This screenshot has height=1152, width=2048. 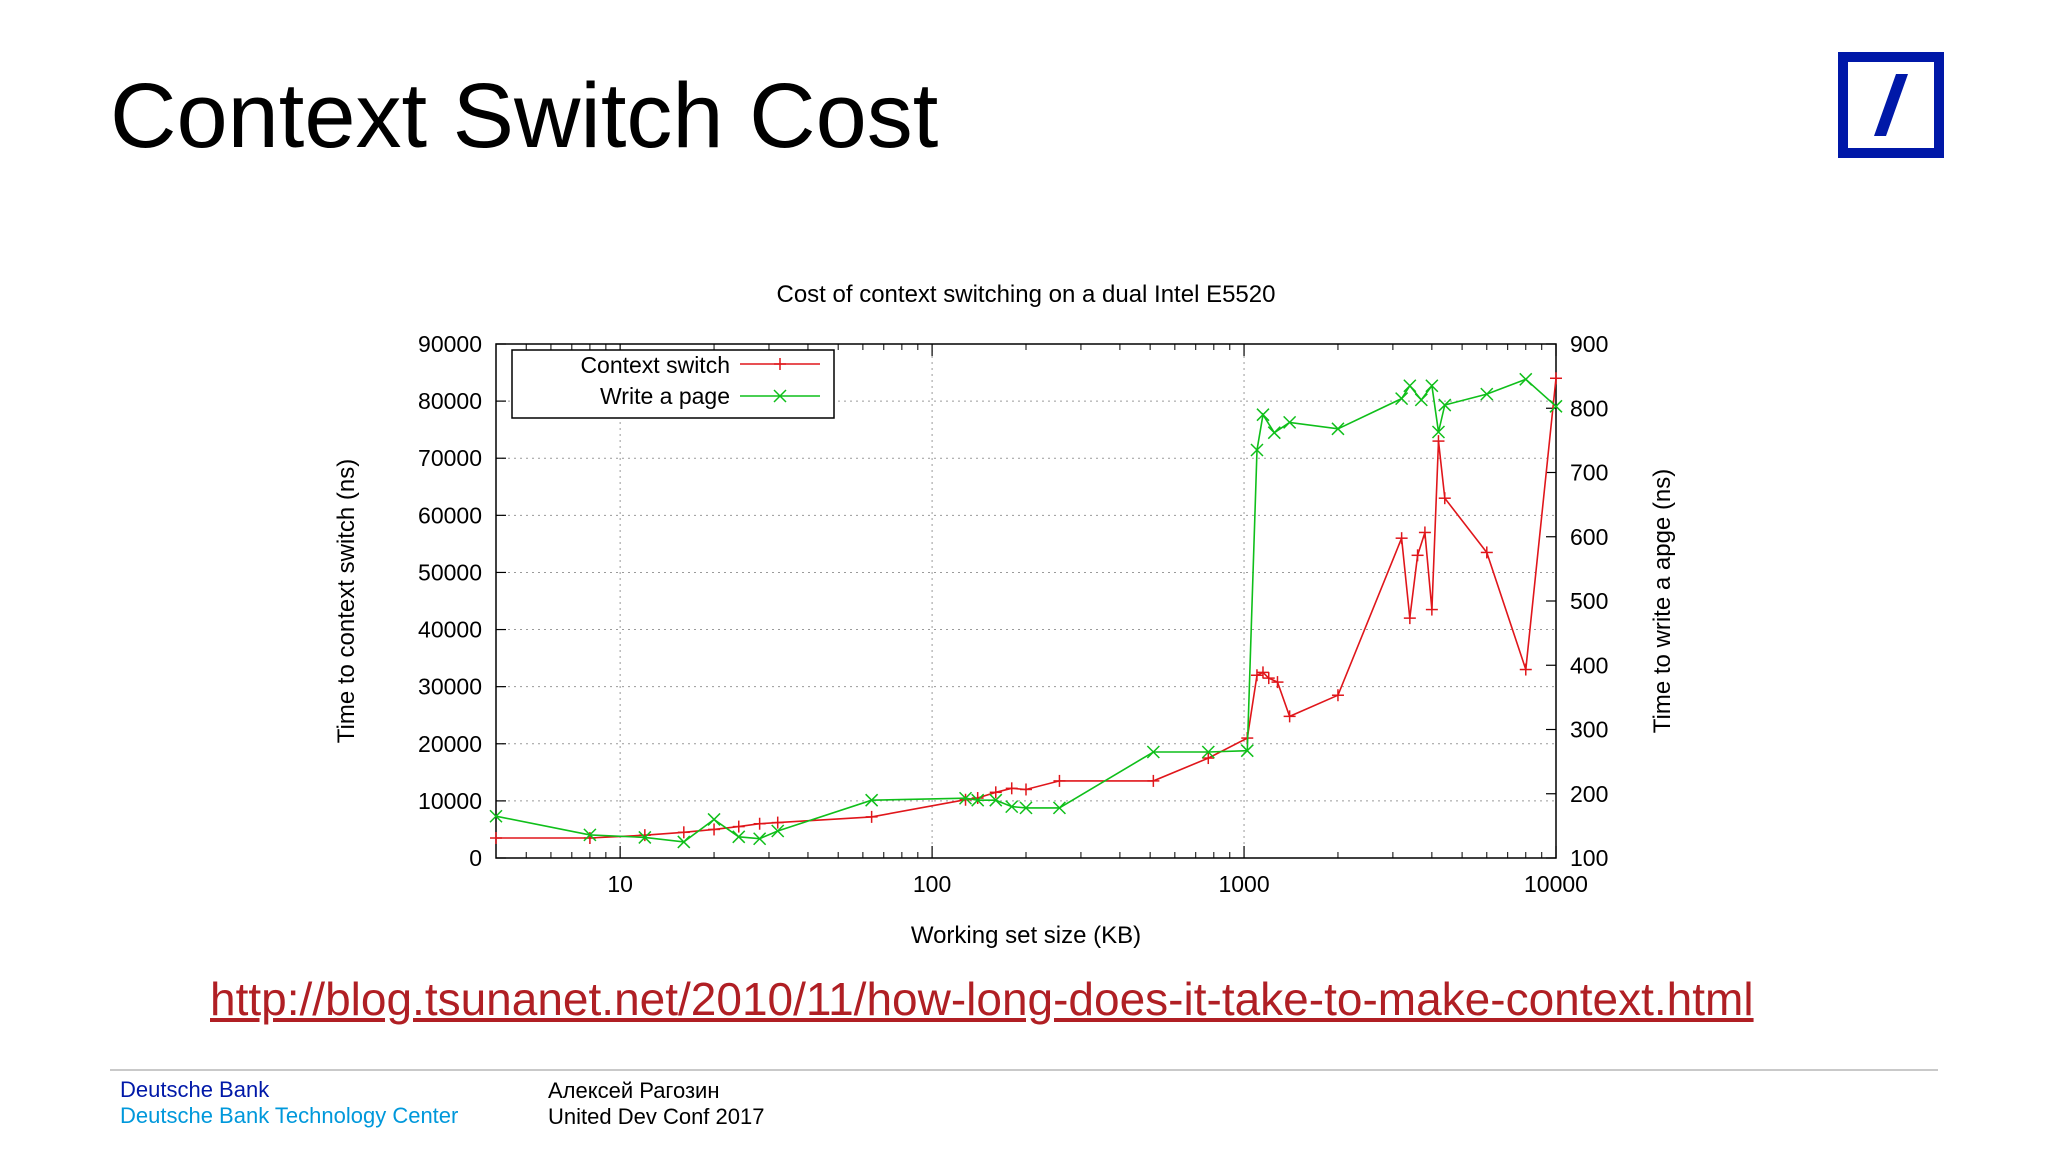 I want to click on y2-tick-label: 700, so click(x=1589, y=473).